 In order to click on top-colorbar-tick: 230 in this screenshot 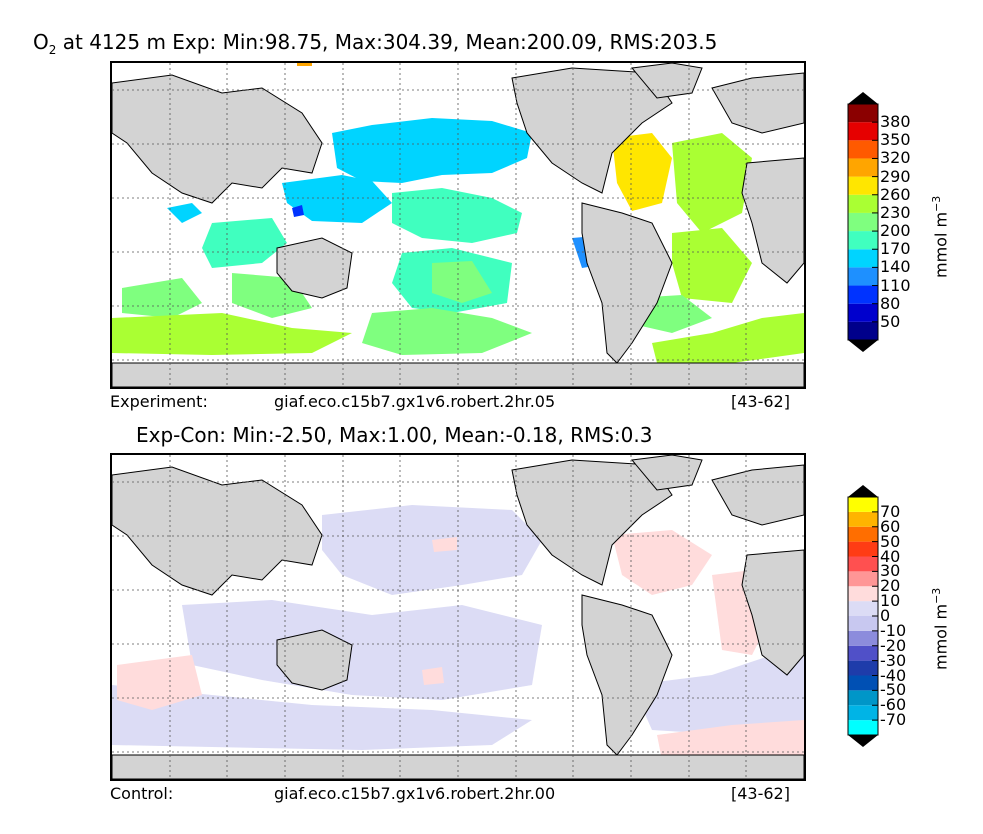, I will do `click(895, 212)`.